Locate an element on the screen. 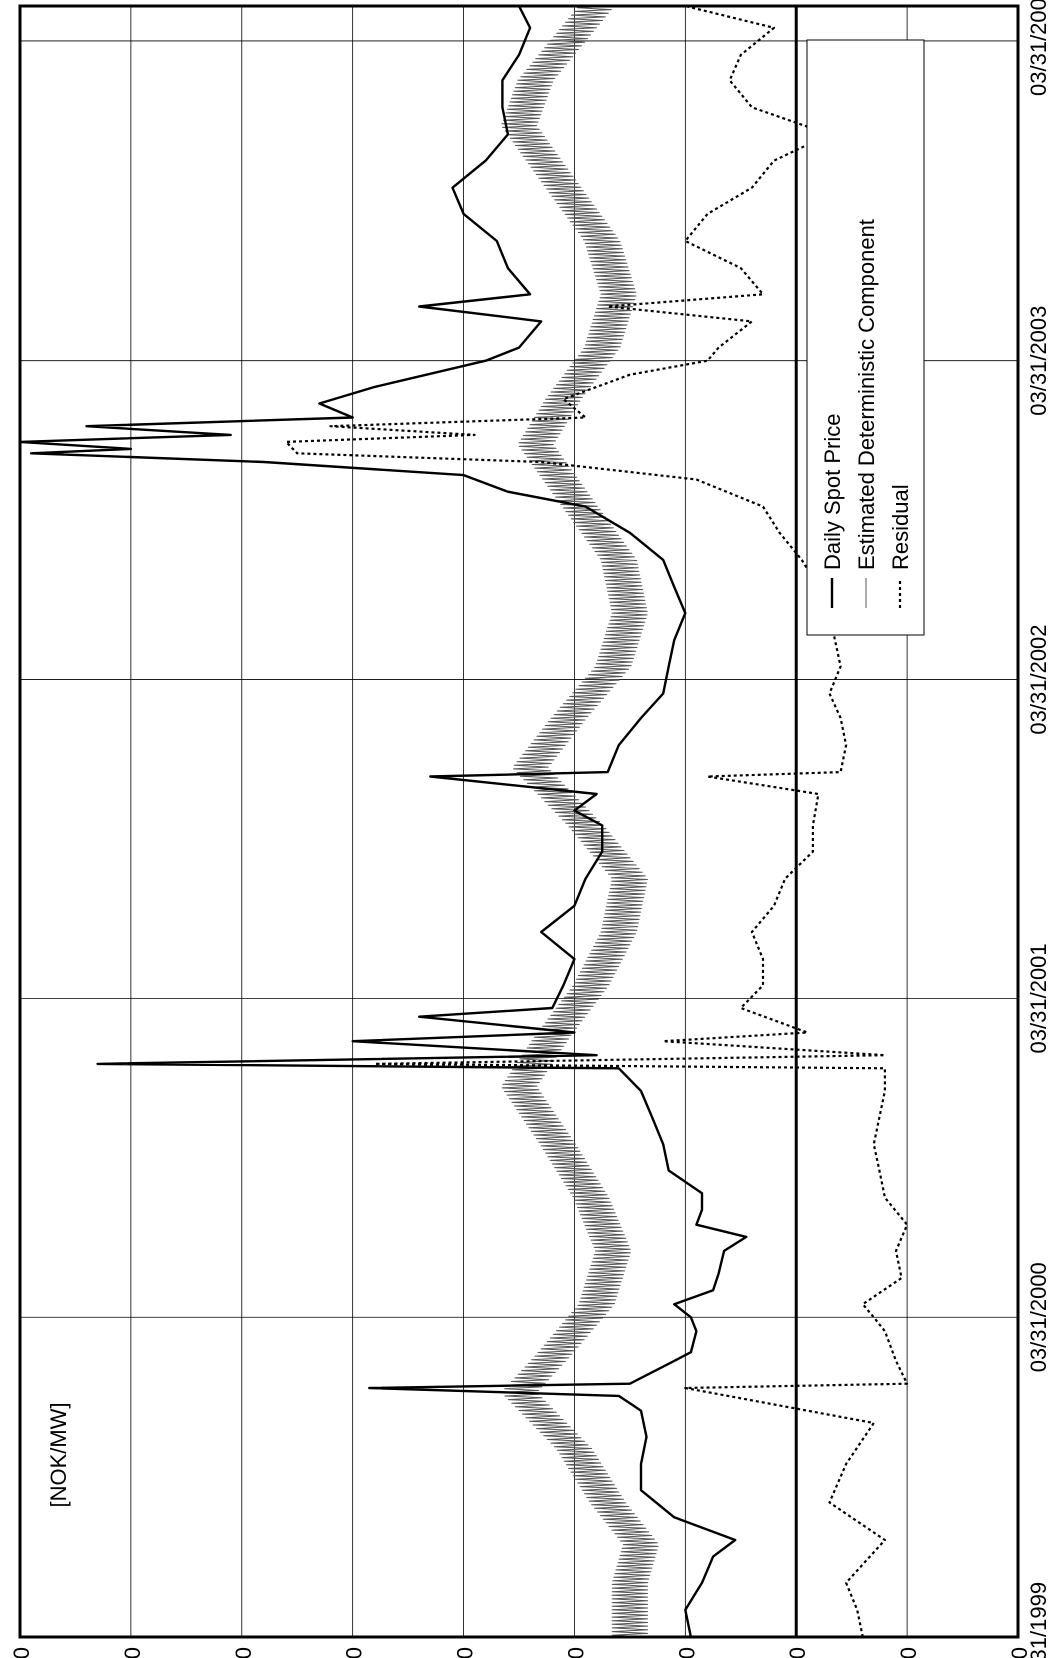 The height and width of the screenshot is (1658, 1058). value-tick-label: -200 is located at coordinates (1019, 1652).